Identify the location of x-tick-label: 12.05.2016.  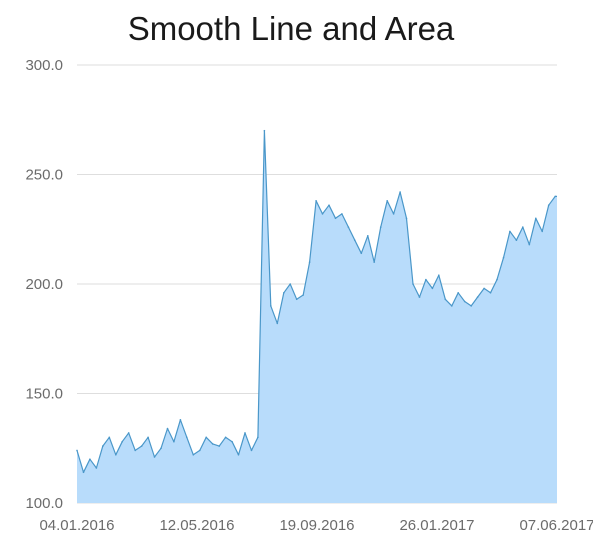
(196, 525).